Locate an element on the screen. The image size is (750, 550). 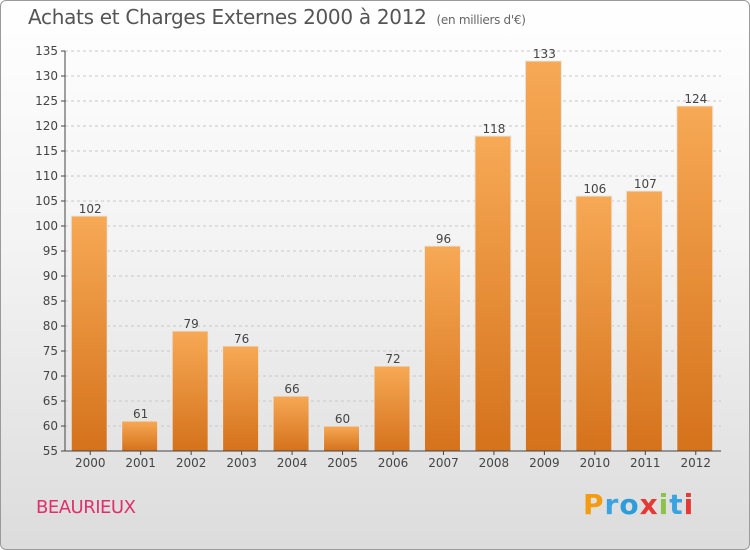
bar-value-label: 107 is located at coordinates (645, 184).